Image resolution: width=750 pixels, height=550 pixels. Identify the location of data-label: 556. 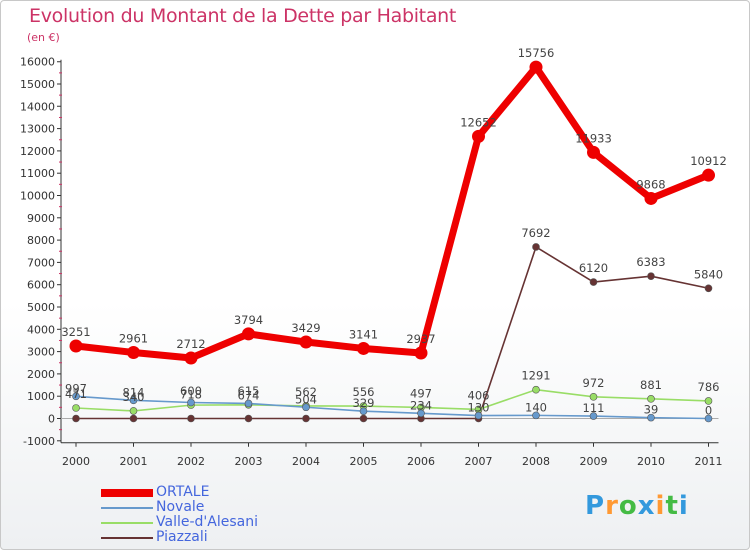
(364, 392).